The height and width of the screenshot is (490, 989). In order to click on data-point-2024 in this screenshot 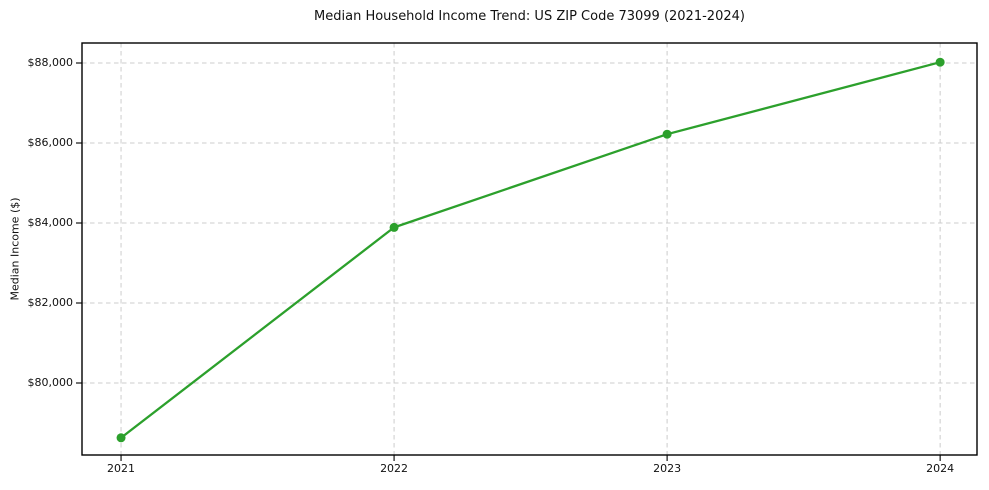, I will do `click(940, 62)`.